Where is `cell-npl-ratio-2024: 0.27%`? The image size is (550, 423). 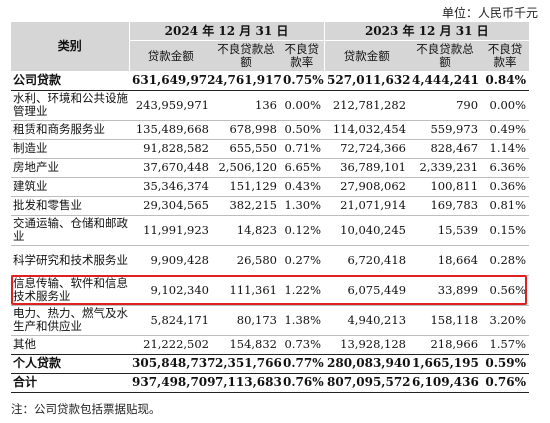
cell-npl-ratio-2024: 0.27% is located at coordinates (302, 260).